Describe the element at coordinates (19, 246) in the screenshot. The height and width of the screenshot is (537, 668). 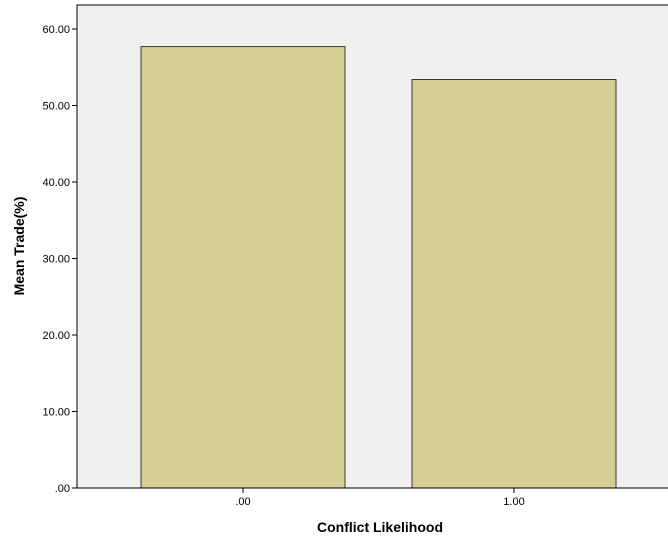
I see `y-axis-label: Mean Trade(%)` at that location.